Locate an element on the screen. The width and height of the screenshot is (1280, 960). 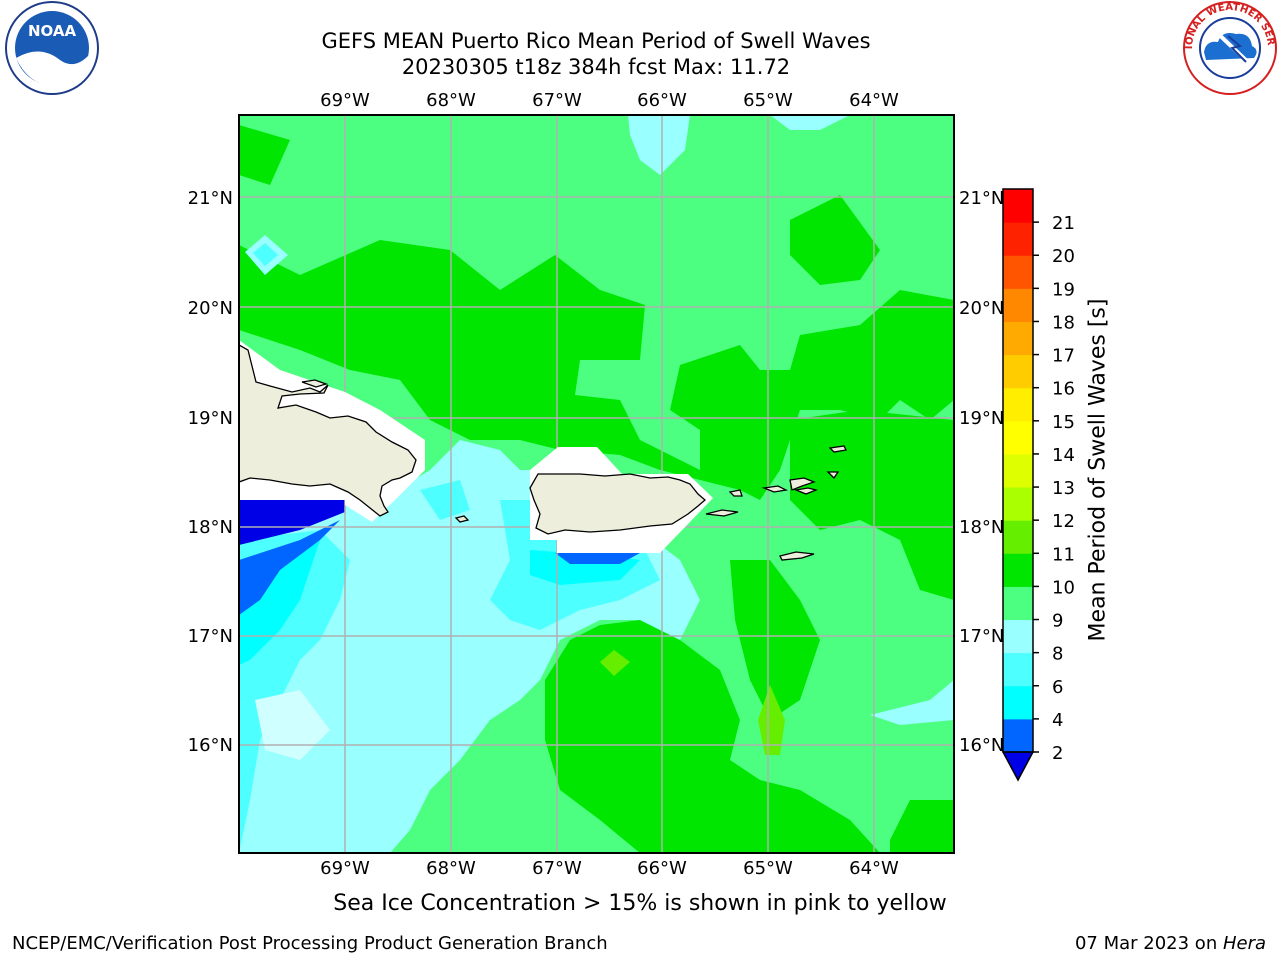
swell-region-10-11-east is located at coordinates (872, 505).